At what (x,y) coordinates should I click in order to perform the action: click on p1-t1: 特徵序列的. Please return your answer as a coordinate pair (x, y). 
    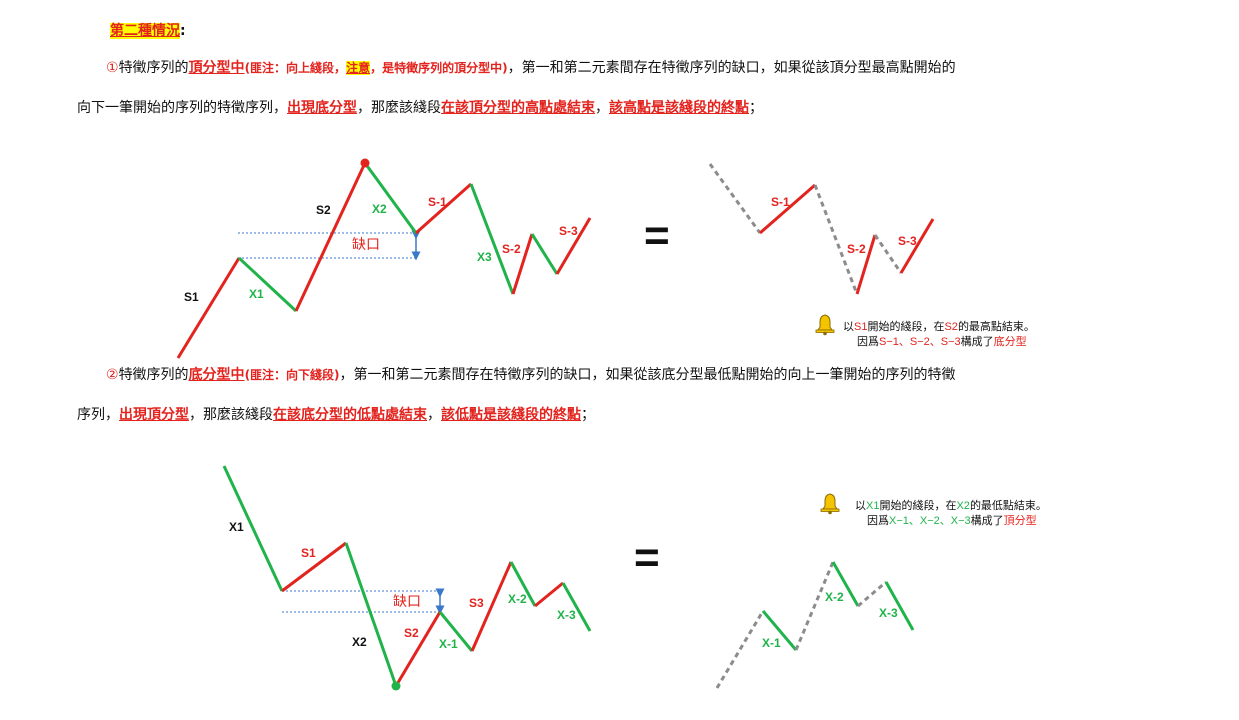
    Looking at the image, I should click on (153, 68).